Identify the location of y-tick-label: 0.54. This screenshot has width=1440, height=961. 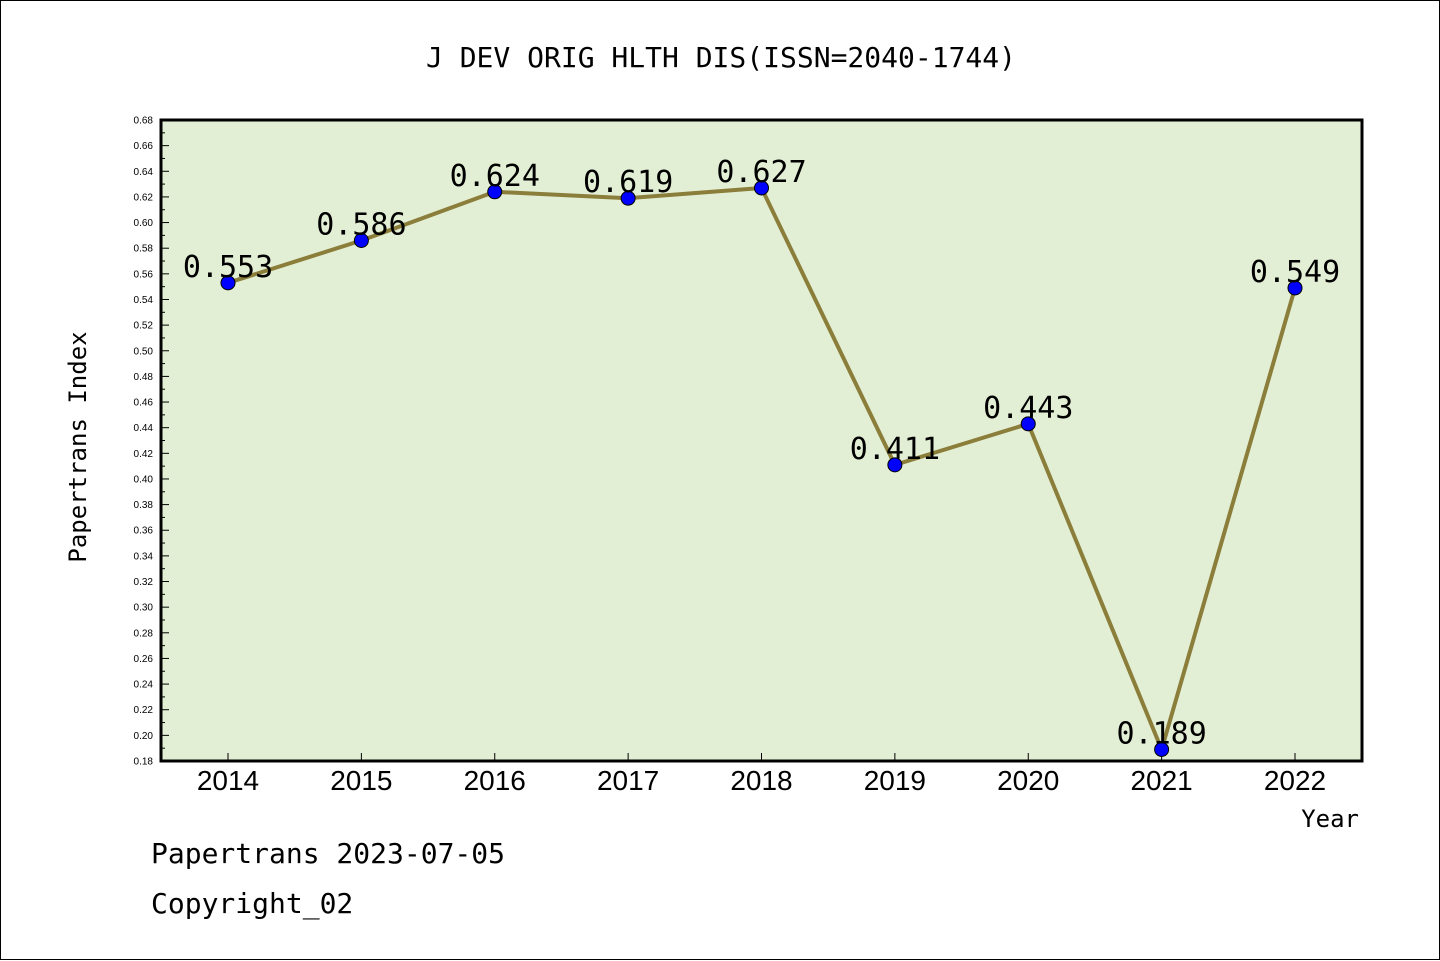
(144, 300).